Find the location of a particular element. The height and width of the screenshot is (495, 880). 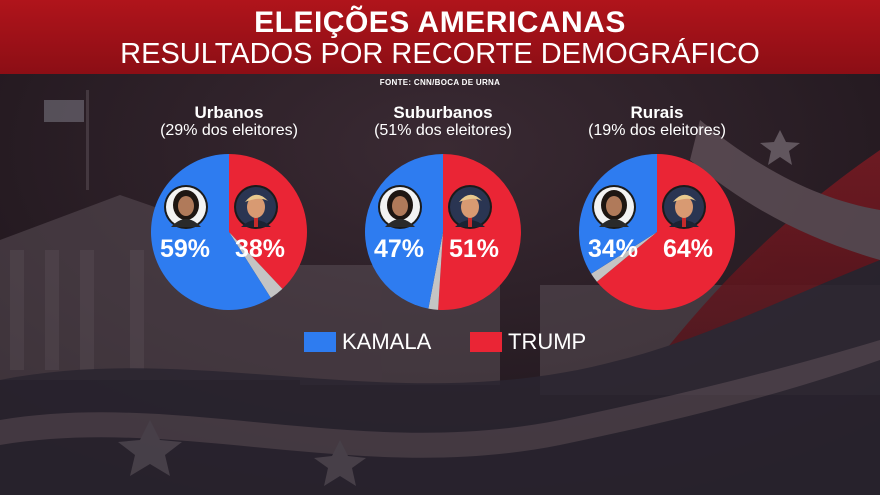

legend-item-kamala: KAMALA is located at coordinates (367, 342).